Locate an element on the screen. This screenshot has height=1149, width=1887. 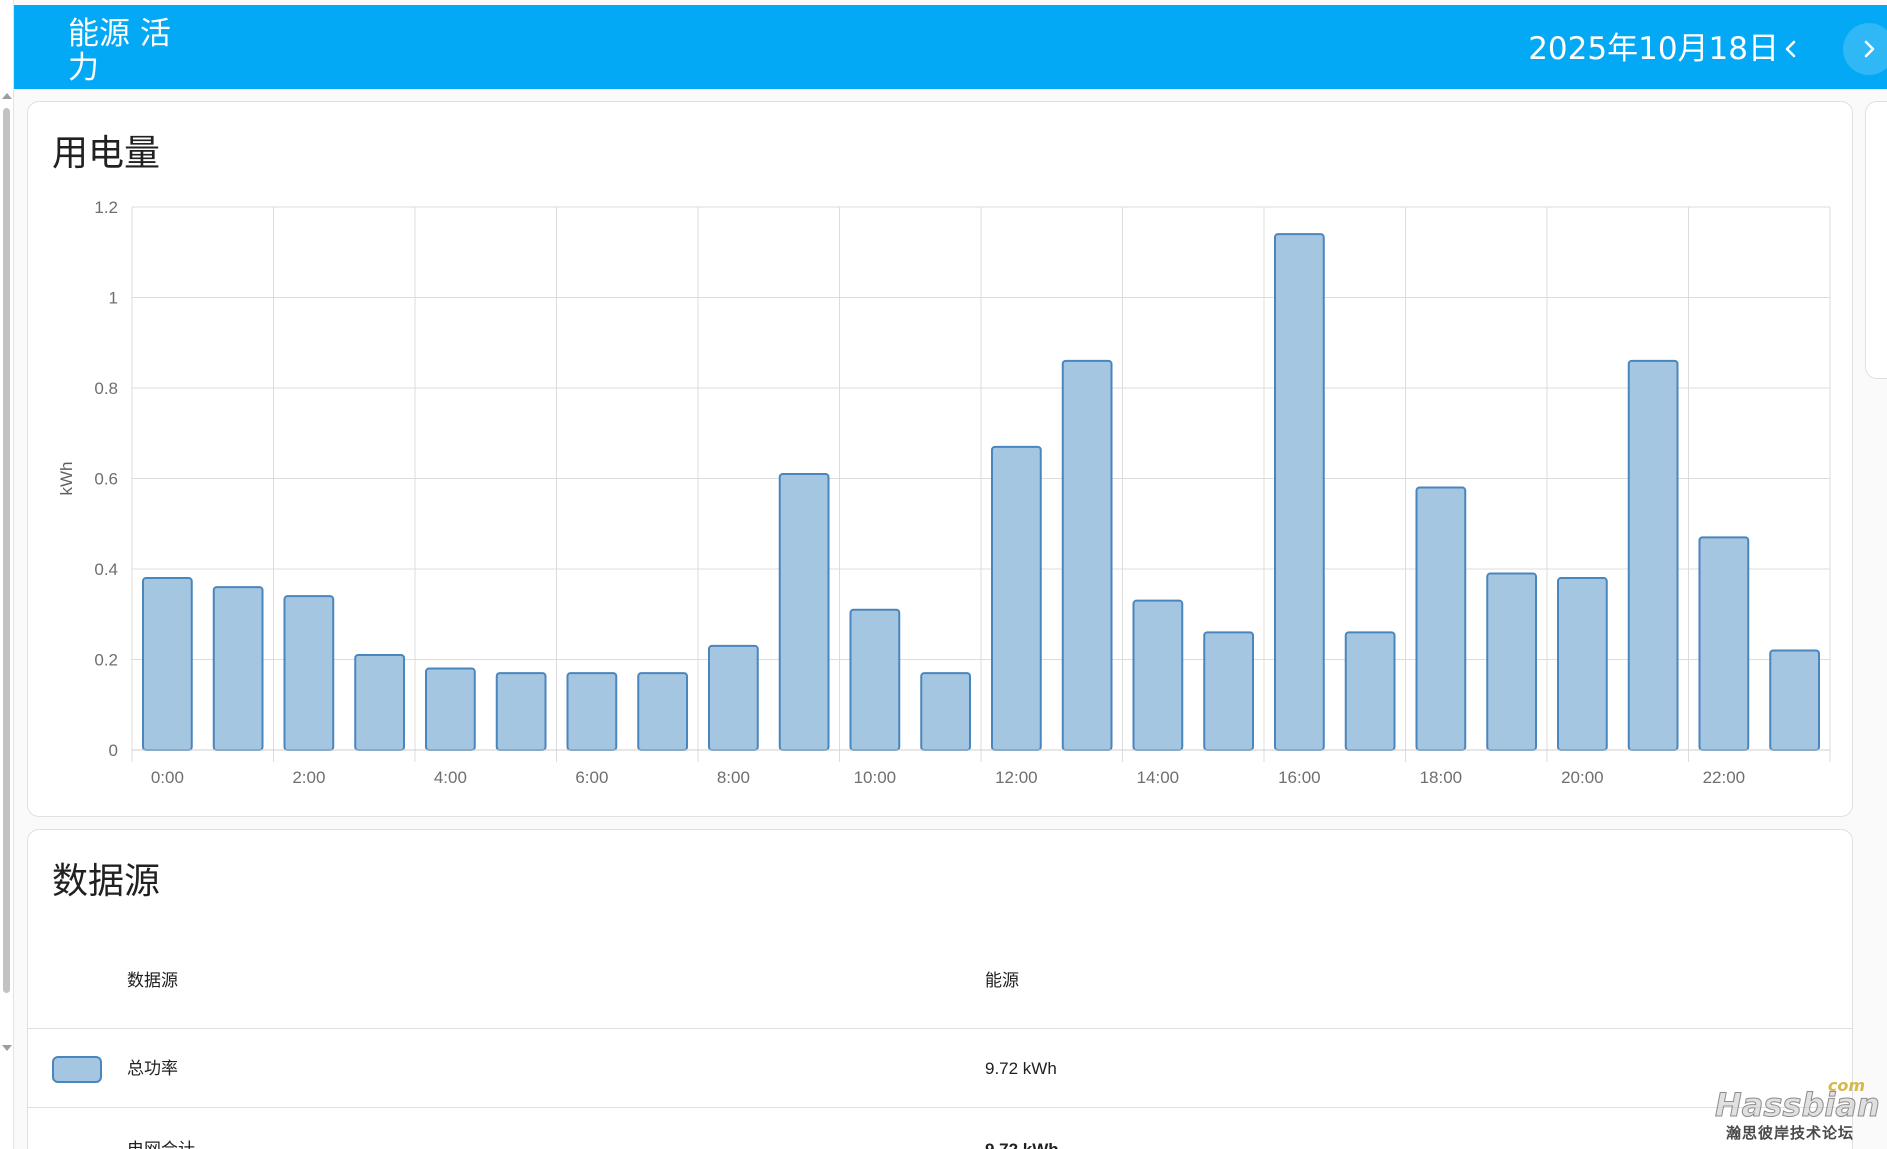
bar-5:00 is located at coordinates (521, 712).